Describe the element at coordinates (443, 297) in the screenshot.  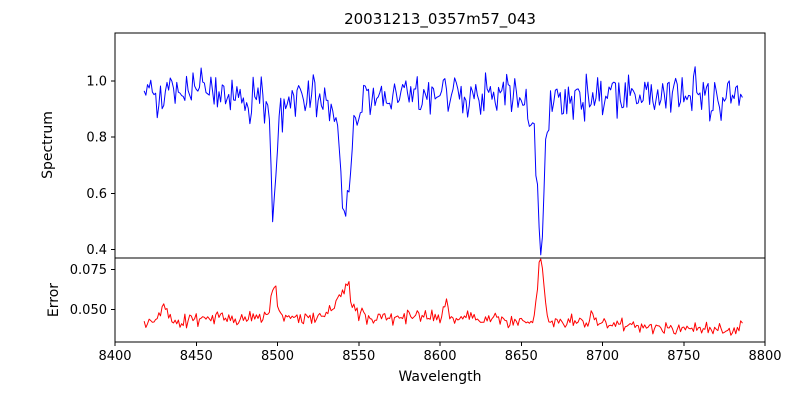
I see `error-line` at that location.